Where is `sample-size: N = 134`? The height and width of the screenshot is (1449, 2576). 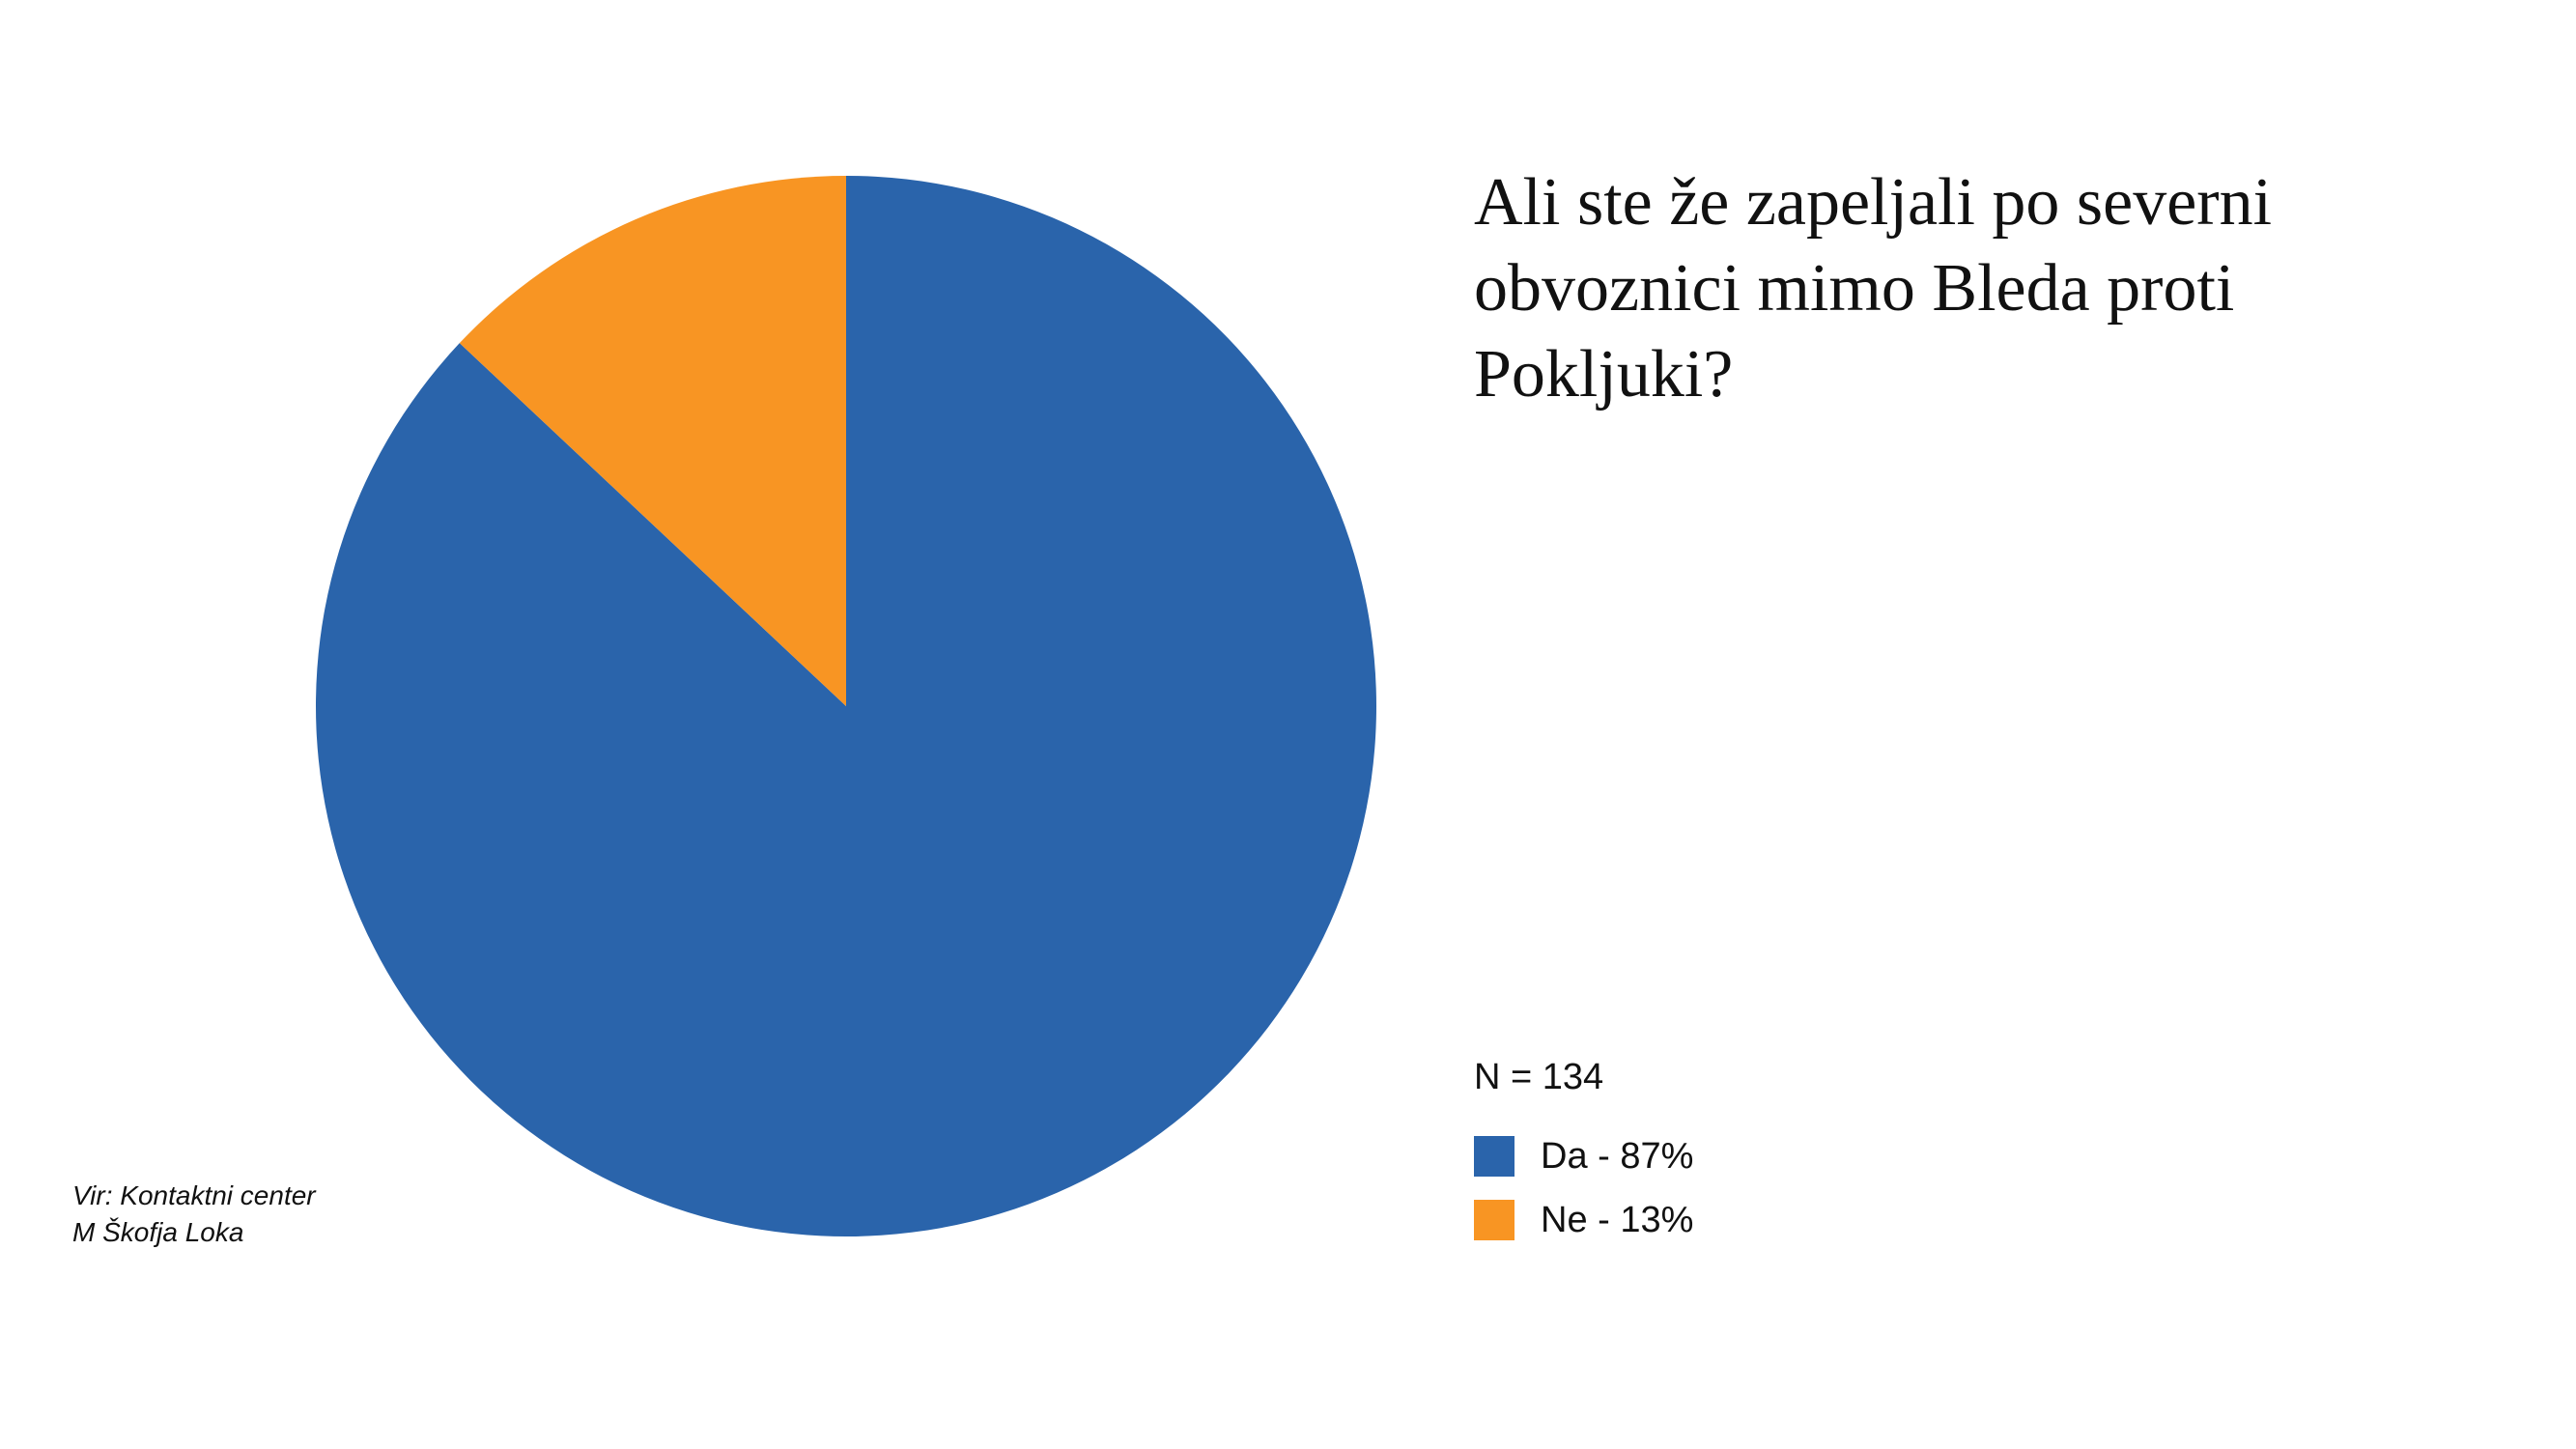 sample-size: N = 134 is located at coordinates (1539, 1077).